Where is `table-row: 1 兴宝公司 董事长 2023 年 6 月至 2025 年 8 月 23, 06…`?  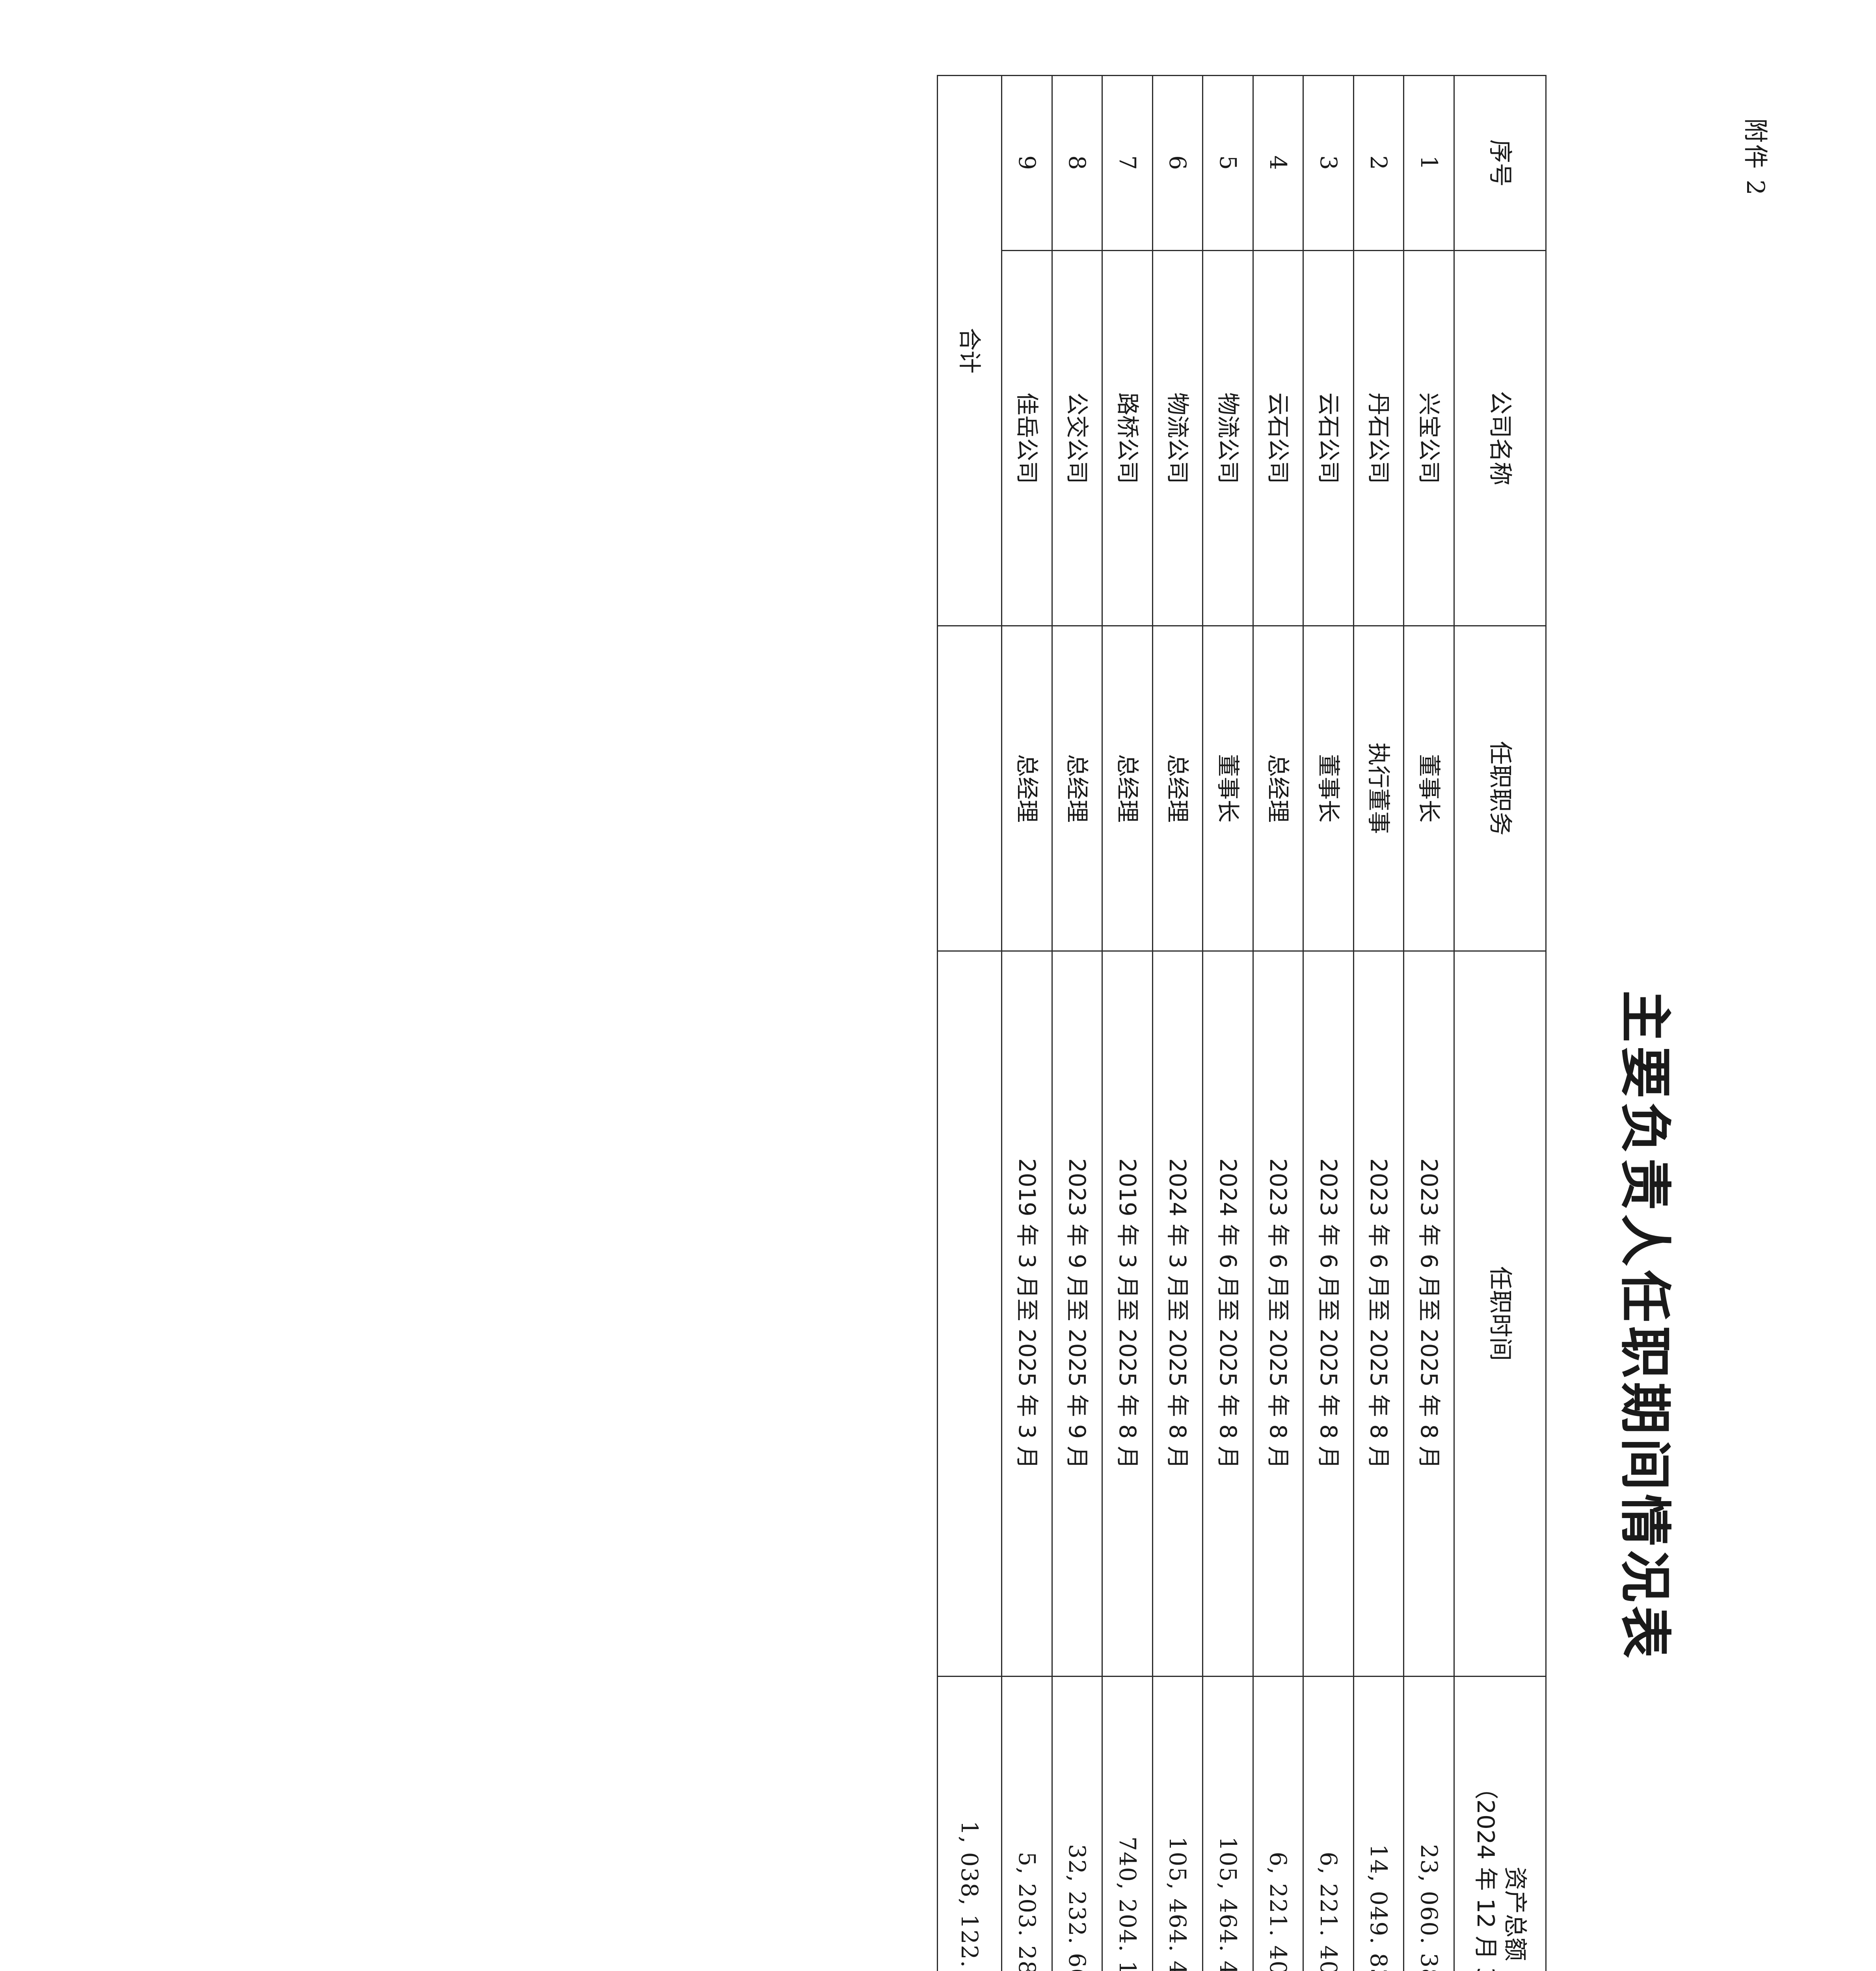
table-row: 1 兴宝公司 董事长 2023 年 6 月至 2025 年 8 月 23, 06… is located at coordinates (1429, 1023).